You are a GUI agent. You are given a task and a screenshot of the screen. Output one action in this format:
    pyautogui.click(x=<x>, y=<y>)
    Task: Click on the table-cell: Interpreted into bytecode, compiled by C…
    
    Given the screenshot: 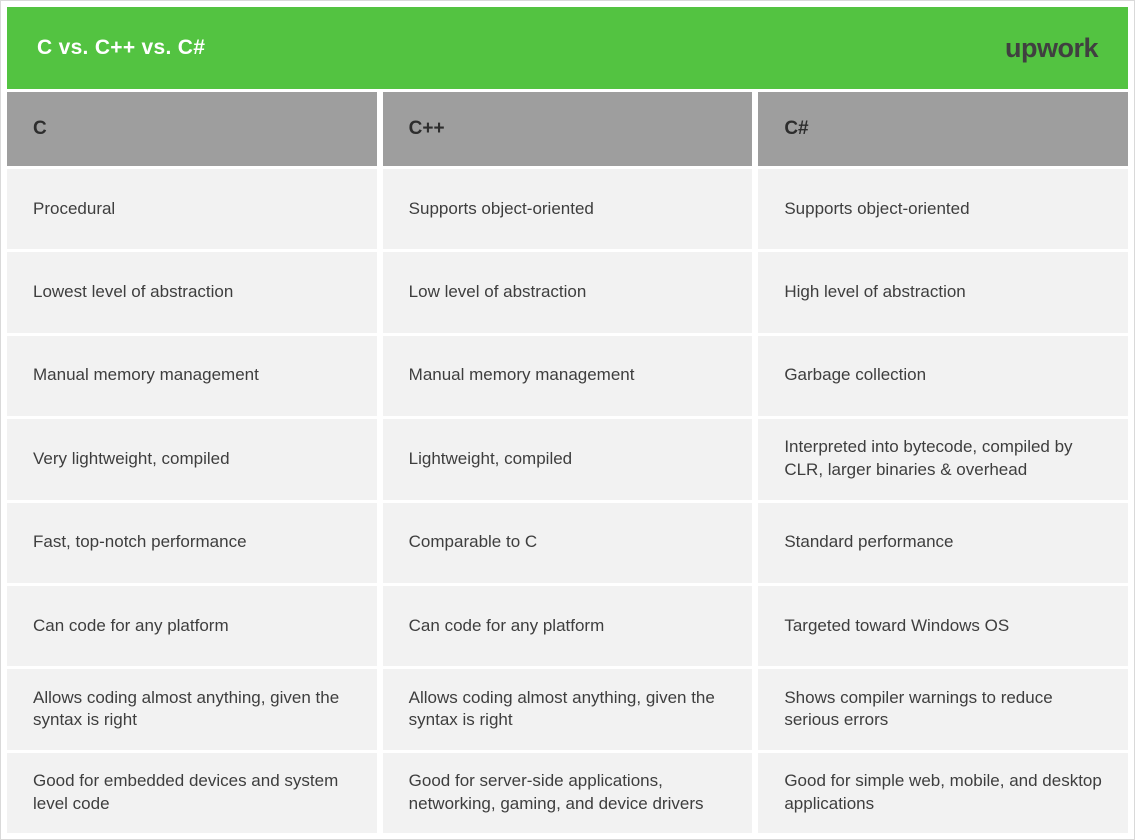 What is the action you would take?
    pyautogui.click(x=943, y=459)
    